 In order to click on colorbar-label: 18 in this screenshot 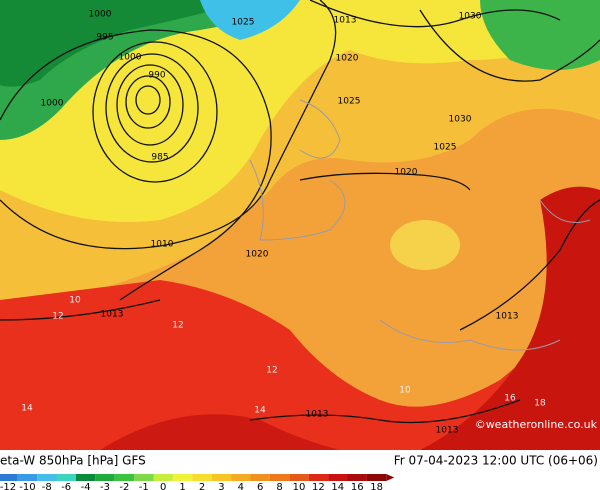, I will do `click(376, 486)`.